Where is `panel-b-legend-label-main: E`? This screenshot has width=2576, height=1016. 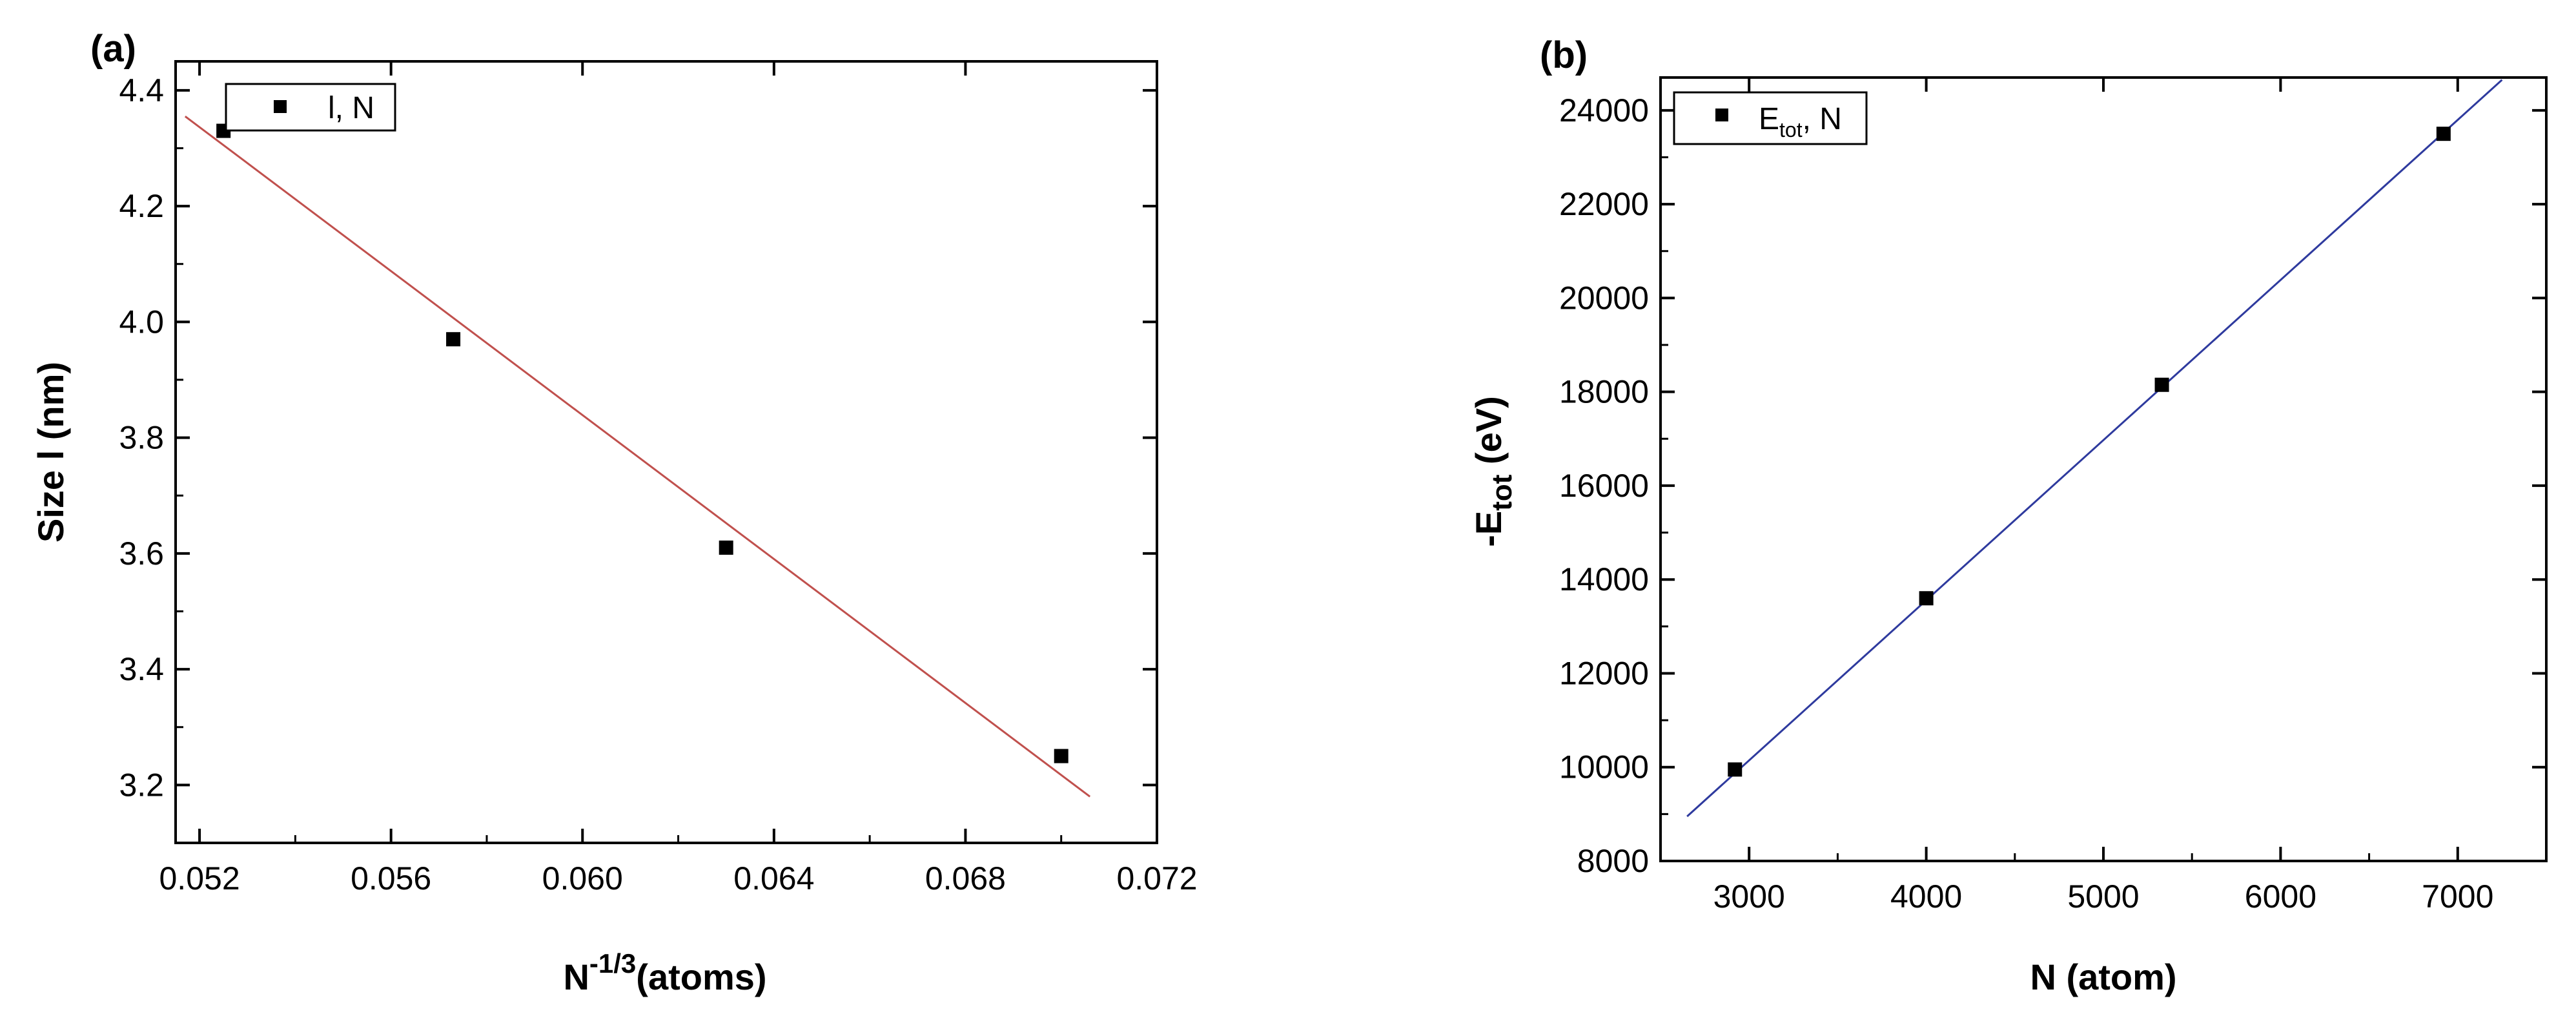
panel-b-legend-label-main: E is located at coordinates (1769, 119).